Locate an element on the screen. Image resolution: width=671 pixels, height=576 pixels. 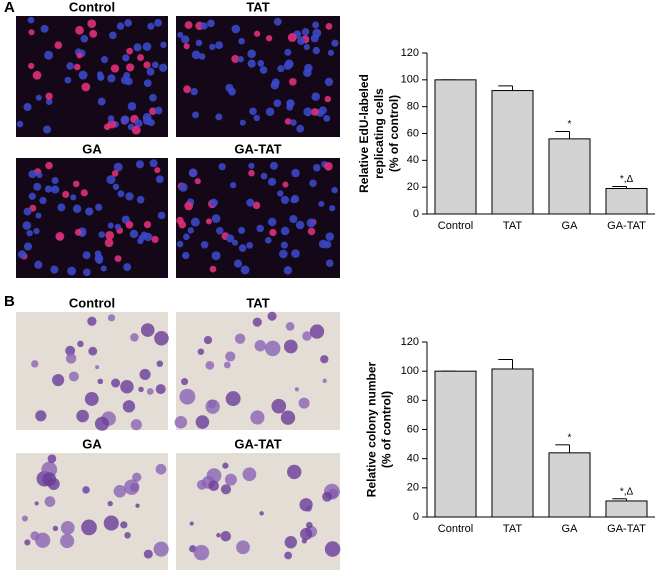
x-tick-label: GA is located at coordinates (570, 226).